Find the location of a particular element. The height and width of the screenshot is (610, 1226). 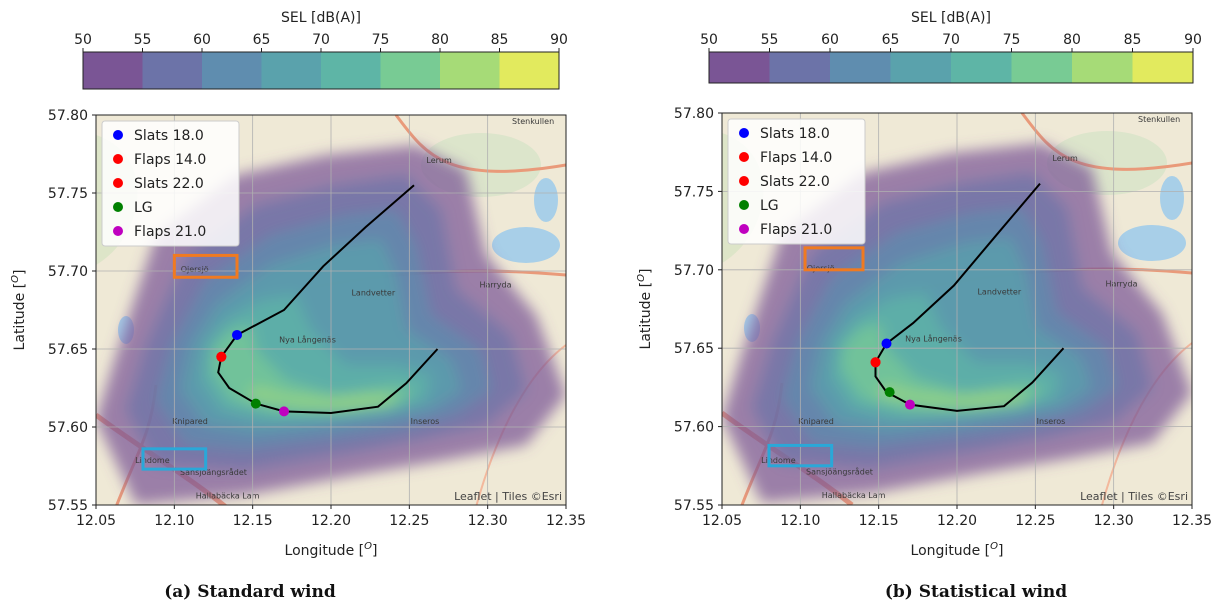

x-tick-label: 12.25 is located at coordinates (409, 521).